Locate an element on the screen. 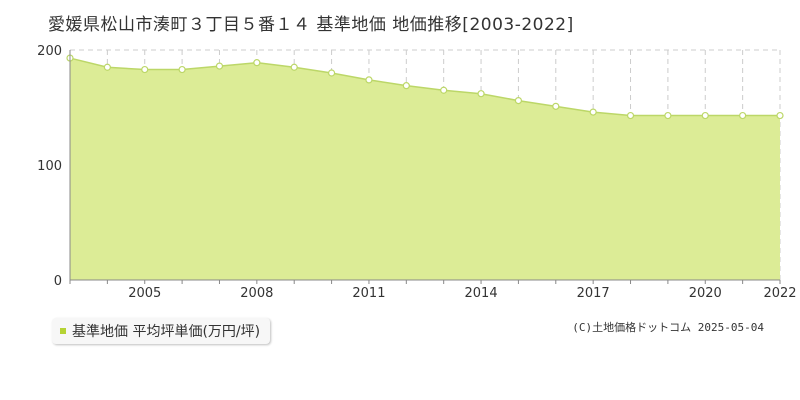  x-tick-label: 2005 is located at coordinates (144, 293).